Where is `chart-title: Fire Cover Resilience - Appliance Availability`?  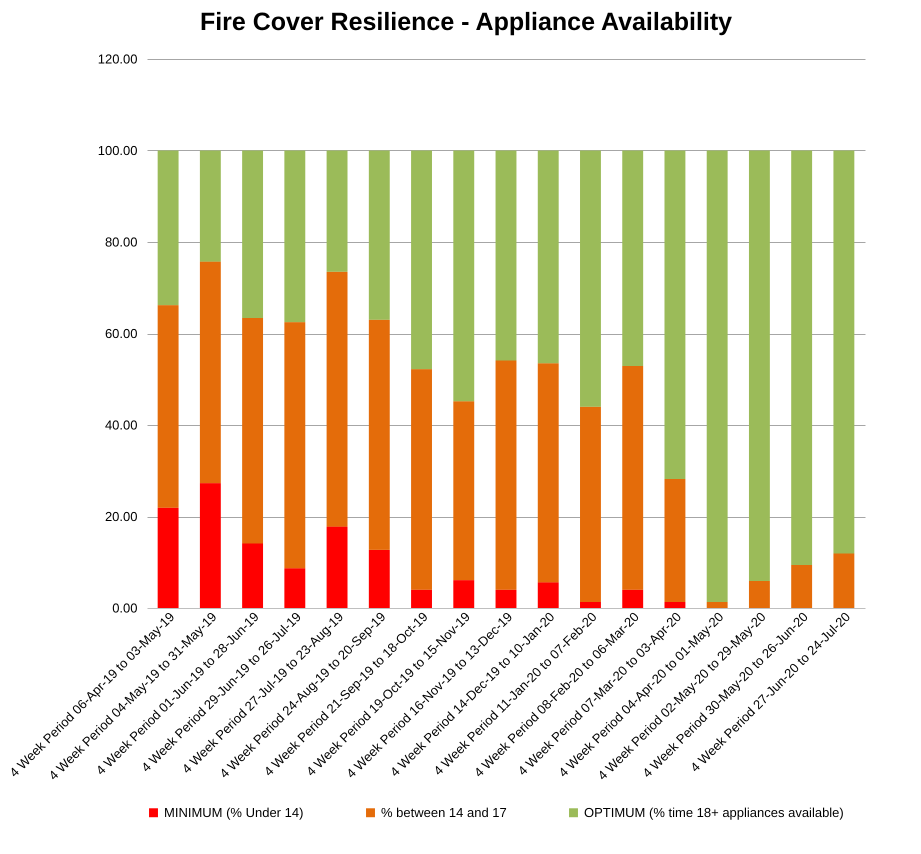
chart-title: Fire Cover Resilience - Appliance Availability is located at coordinates (466, 22).